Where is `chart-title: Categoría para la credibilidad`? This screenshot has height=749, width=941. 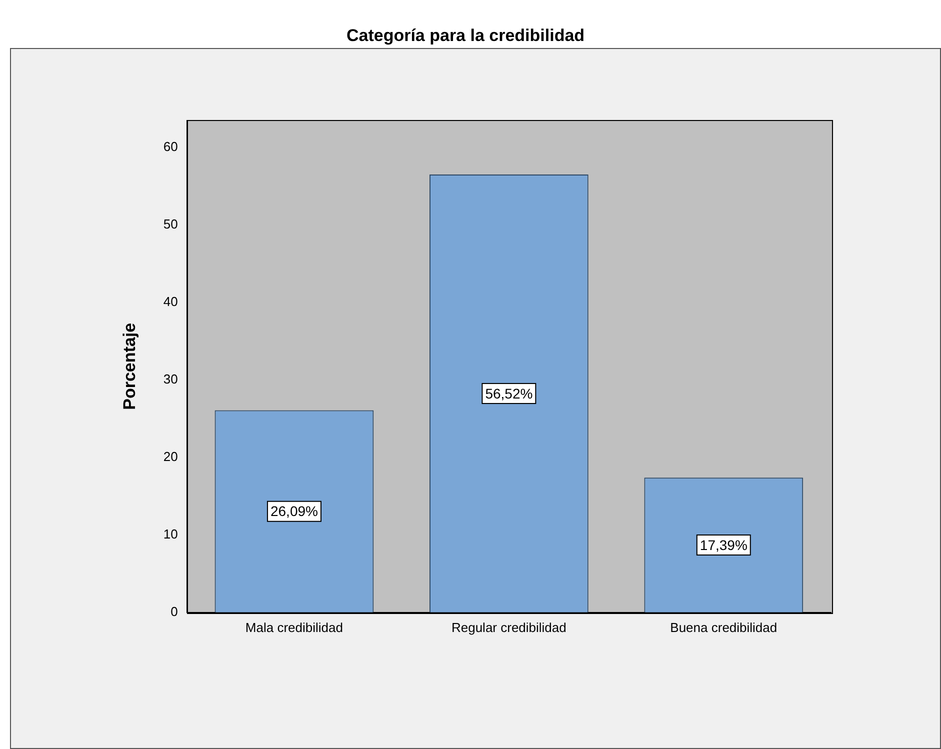
chart-title: Categoría para la credibilidad is located at coordinates (465, 35).